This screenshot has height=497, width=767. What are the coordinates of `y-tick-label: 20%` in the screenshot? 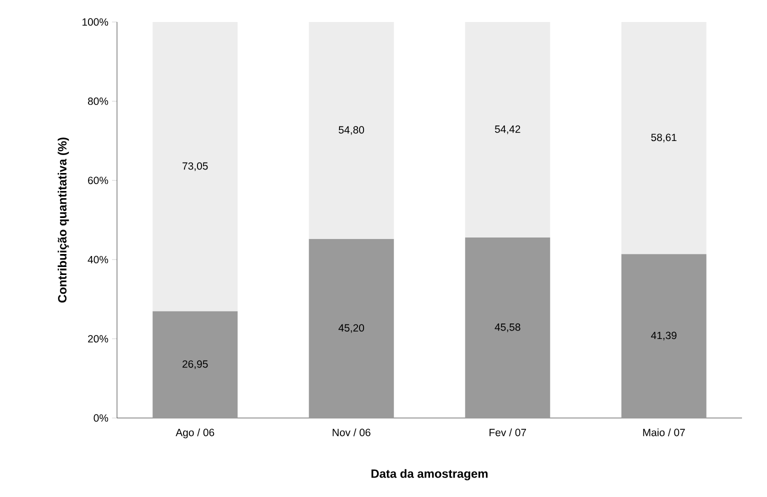 It's located at (98, 339).